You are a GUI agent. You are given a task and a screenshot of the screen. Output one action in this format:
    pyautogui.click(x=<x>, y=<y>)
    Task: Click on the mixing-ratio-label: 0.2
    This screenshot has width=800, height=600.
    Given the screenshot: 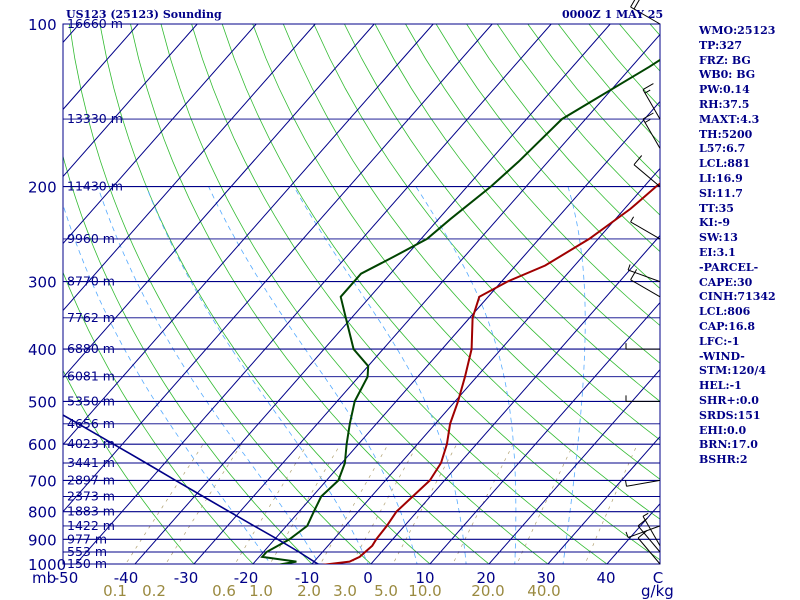 What is the action you would take?
    pyautogui.click(x=154, y=591)
    